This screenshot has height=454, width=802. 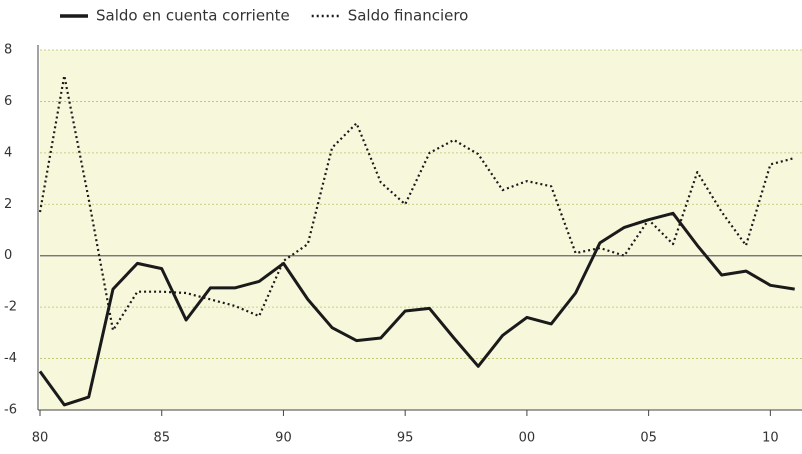 What do you see at coordinates (8, 101) in the screenshot?
I see `y-tick-label: 6` at bounding box center [8, 101].